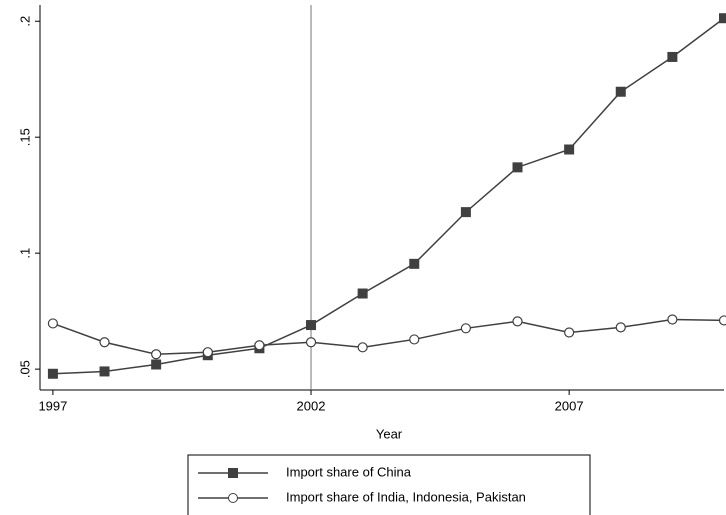 The height and width of the screenshot is (515, 726). Describe the element at coordinates (388, 337) in the screenshot. I see `series-line` at that location.